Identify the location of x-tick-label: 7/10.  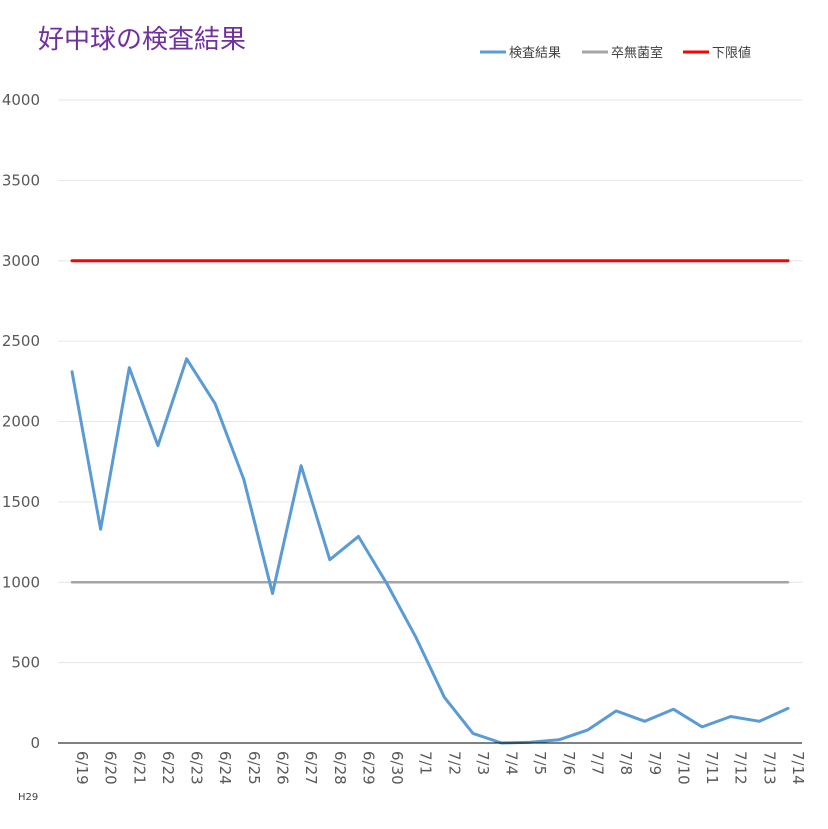
(683, 768).